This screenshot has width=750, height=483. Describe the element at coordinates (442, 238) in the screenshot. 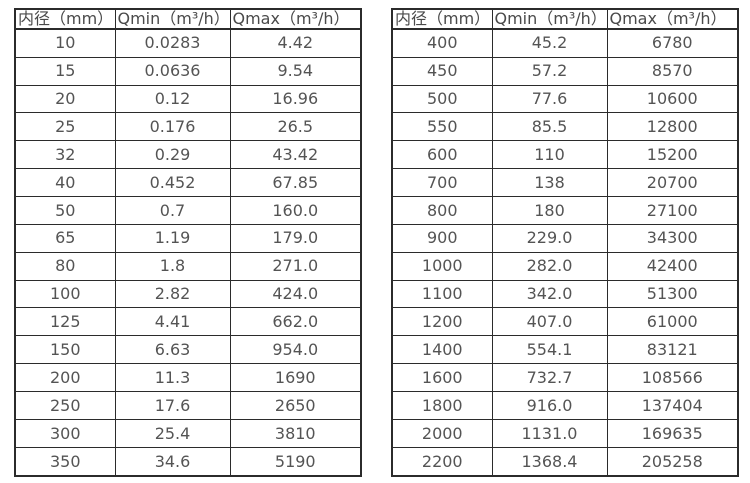

I see `diameter-cell: 900` at that location.